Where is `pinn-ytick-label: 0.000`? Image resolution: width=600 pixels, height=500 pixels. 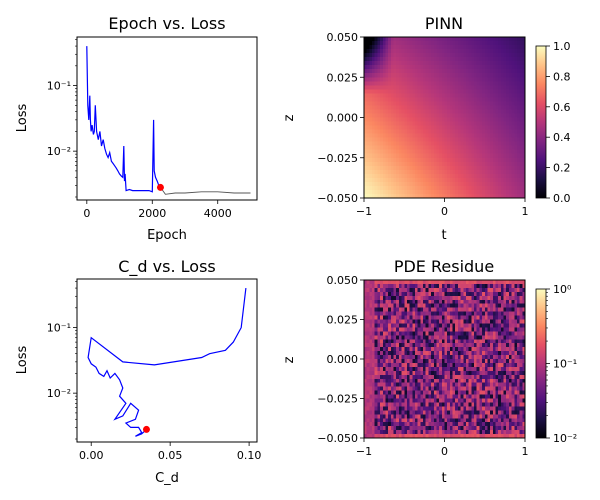 pinn-ytick-label: 0.000 is located at coordinates (343, 118).